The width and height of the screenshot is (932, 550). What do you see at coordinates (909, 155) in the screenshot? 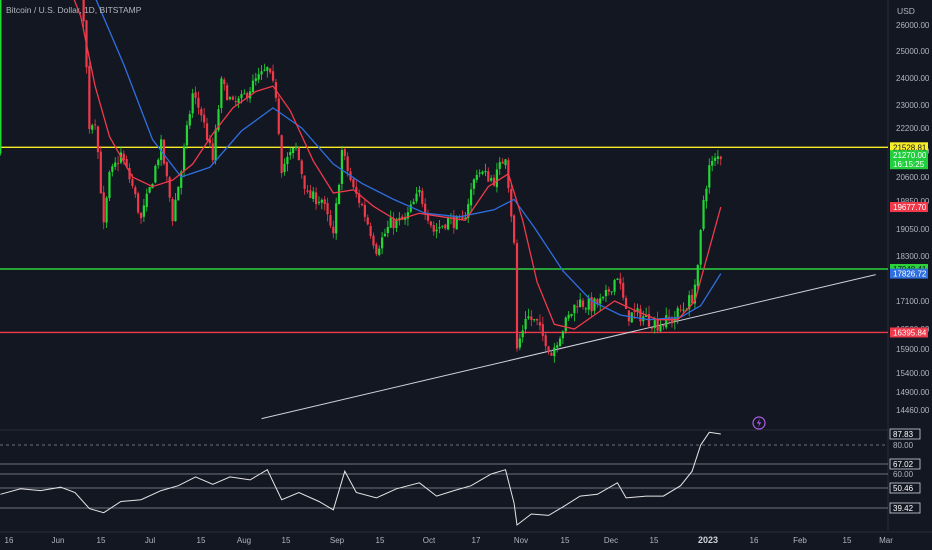
I see `price-label: 21270.00` at bounding box center [909, 155].